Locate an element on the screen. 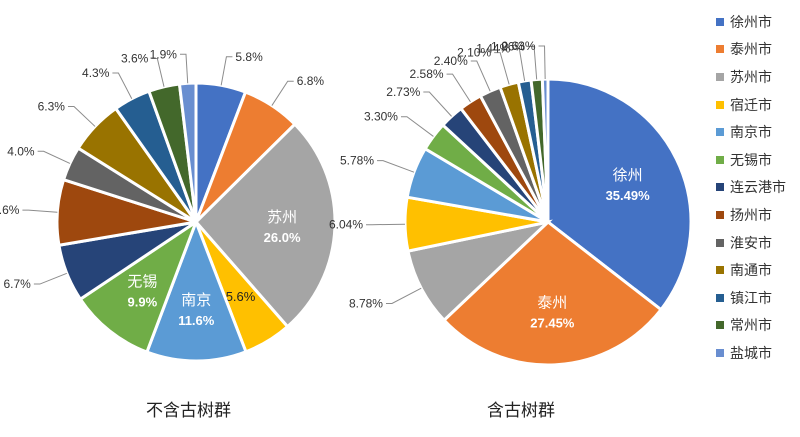  legend-item: 淮安市 is located at coordinates (758, 243).